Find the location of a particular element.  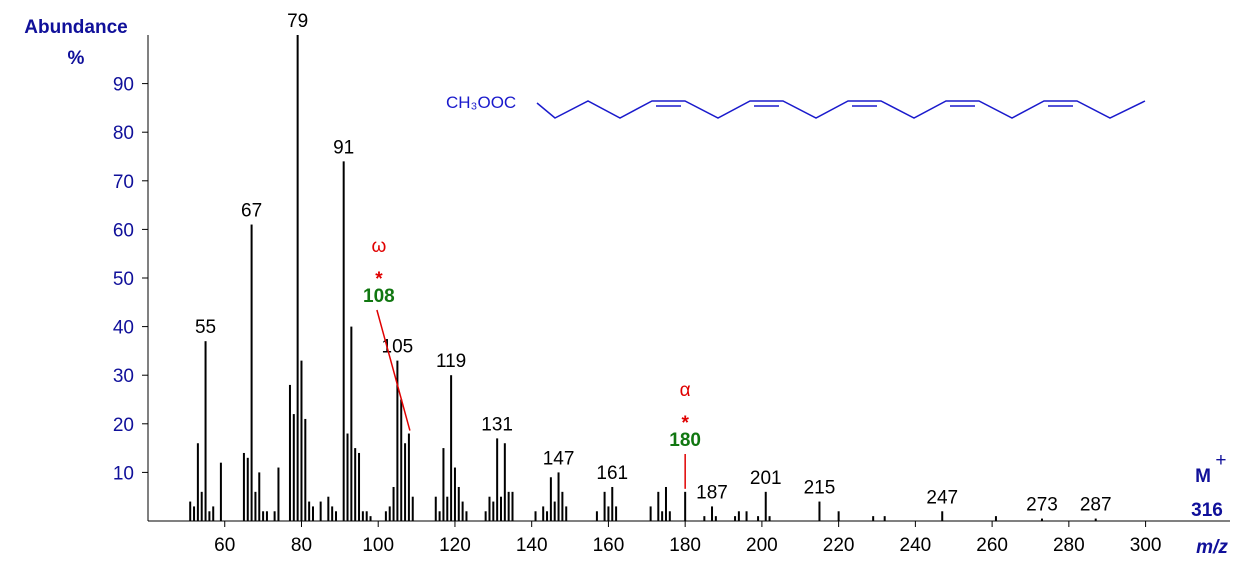

molecular-ion-mz: 316 is located at coordinates (1207, 510).